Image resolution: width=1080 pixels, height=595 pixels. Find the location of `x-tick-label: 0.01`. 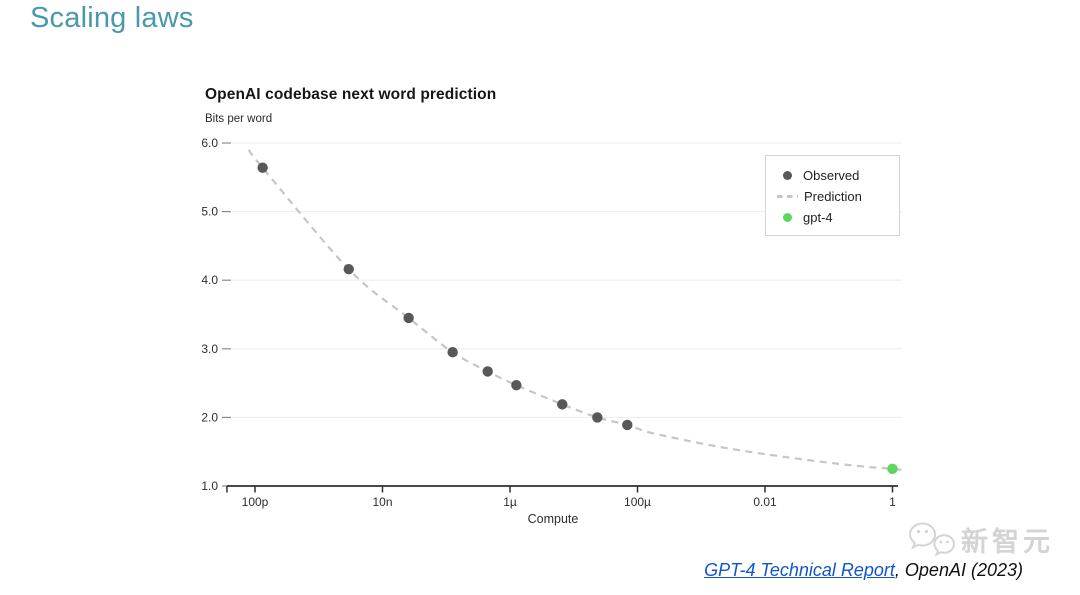

x-tick-label: 0.01 is located at coordinates (765, 502).